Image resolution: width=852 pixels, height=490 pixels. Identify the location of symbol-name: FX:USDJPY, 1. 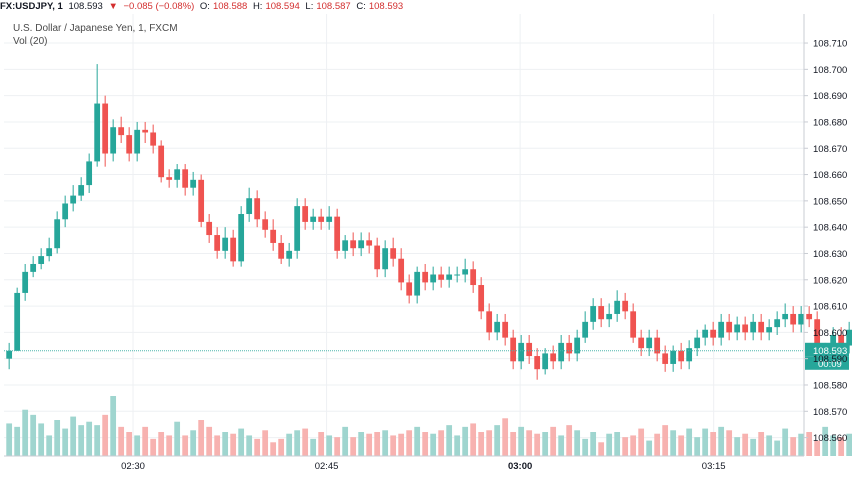
(31, 6).